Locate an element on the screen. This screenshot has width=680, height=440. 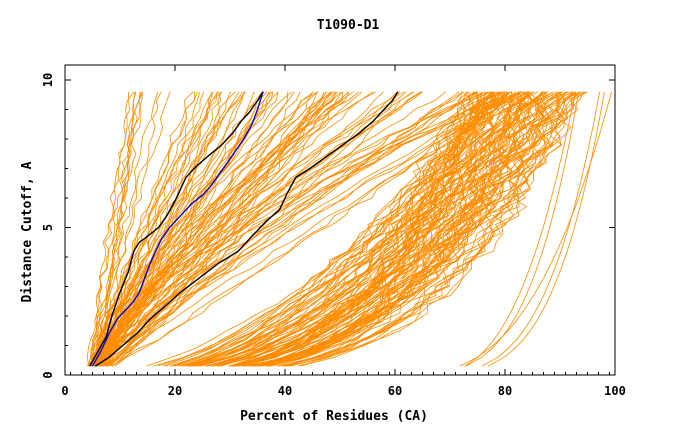
y-axis-label: Distance Cutoff, A is located at coordinates (27, 231).